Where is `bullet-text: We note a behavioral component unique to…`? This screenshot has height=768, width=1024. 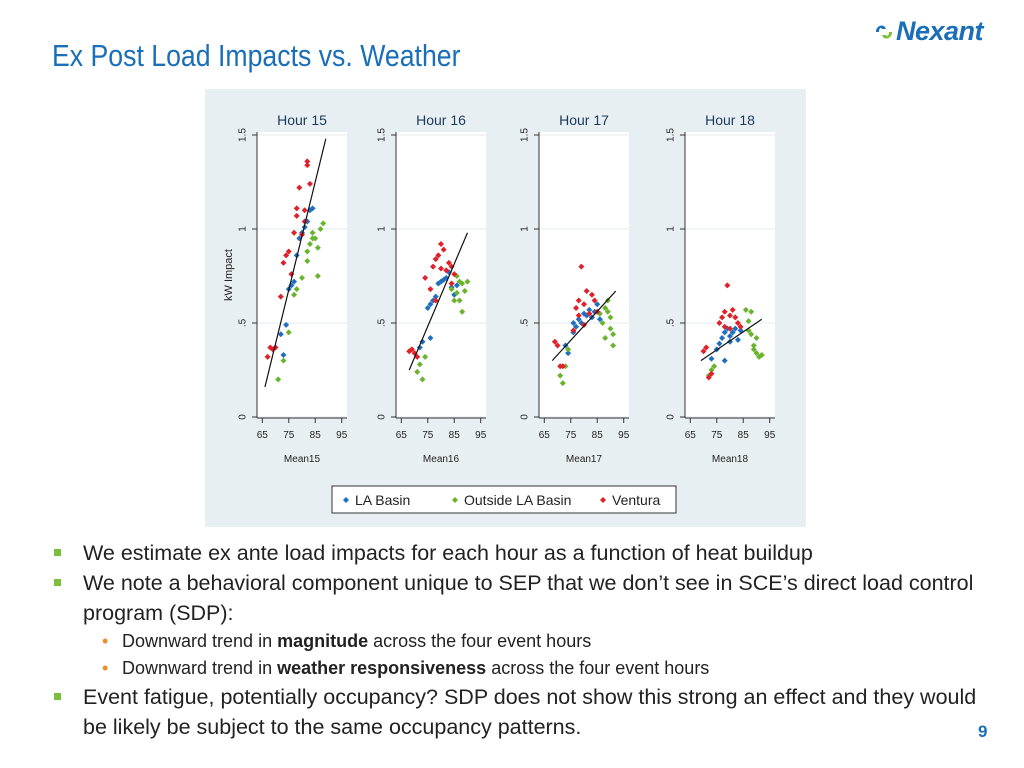
bullet-text: We note a behavioral component unique to… is located at coordinates (528, 598).